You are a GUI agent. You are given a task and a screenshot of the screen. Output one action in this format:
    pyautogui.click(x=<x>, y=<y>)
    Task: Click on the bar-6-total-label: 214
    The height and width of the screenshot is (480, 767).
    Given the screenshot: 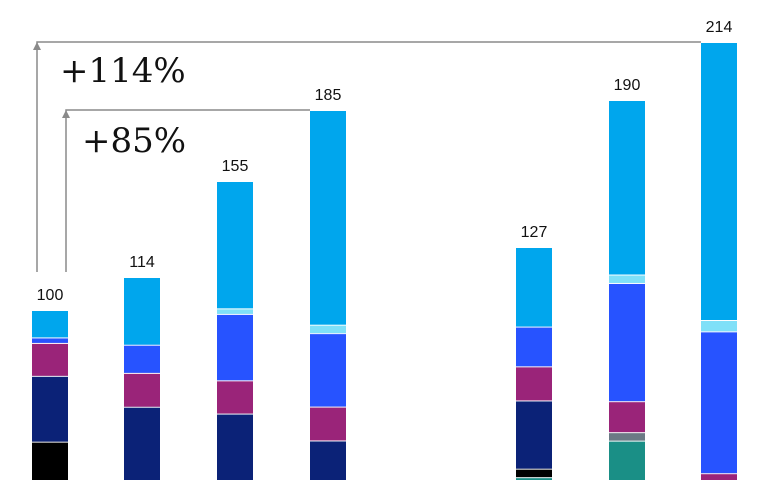 What is the action you would take?
    pyautogui.click(x=719, y=27)
    